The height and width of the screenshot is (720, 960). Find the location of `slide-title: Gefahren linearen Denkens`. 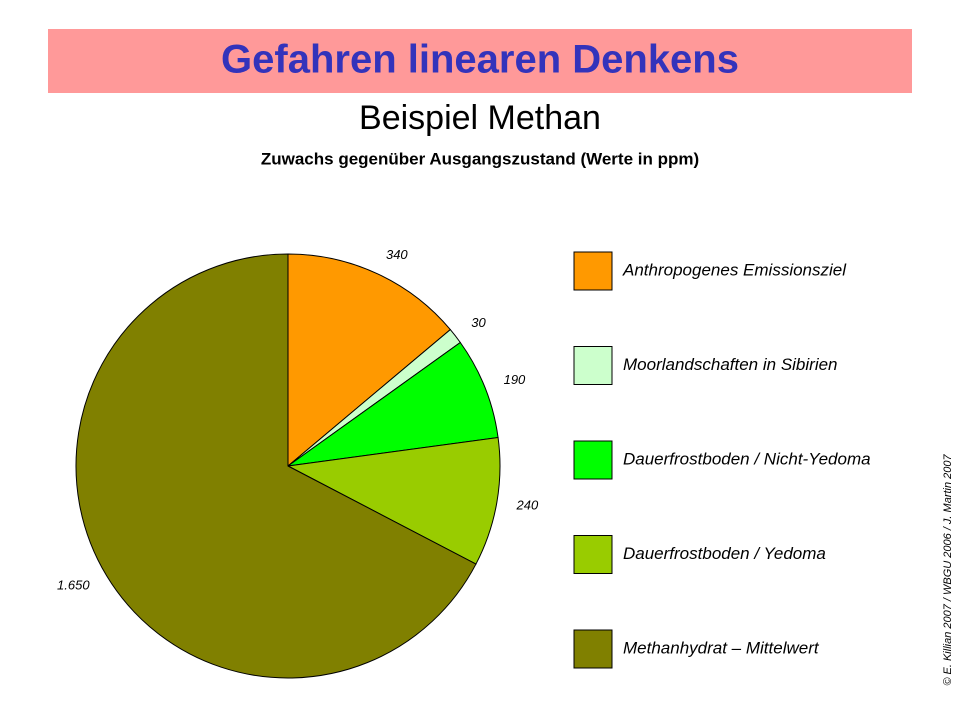

slide-title: Gefahren linearen Denkens is located at coordinates (480, 60).